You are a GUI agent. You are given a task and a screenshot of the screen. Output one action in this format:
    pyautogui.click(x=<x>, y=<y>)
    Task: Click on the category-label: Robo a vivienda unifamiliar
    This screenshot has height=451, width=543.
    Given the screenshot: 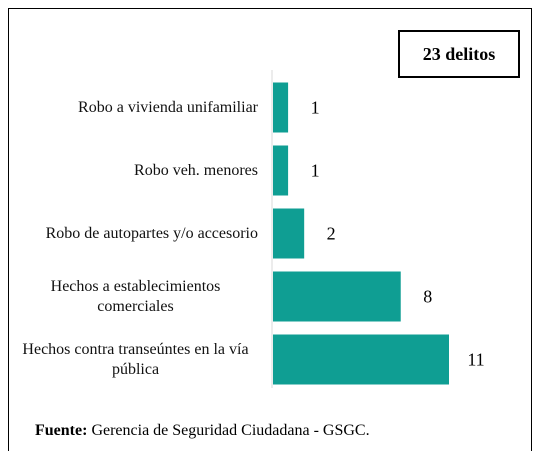 What is the action you would take?
    pyautogui.click(x=168, y=107)
    